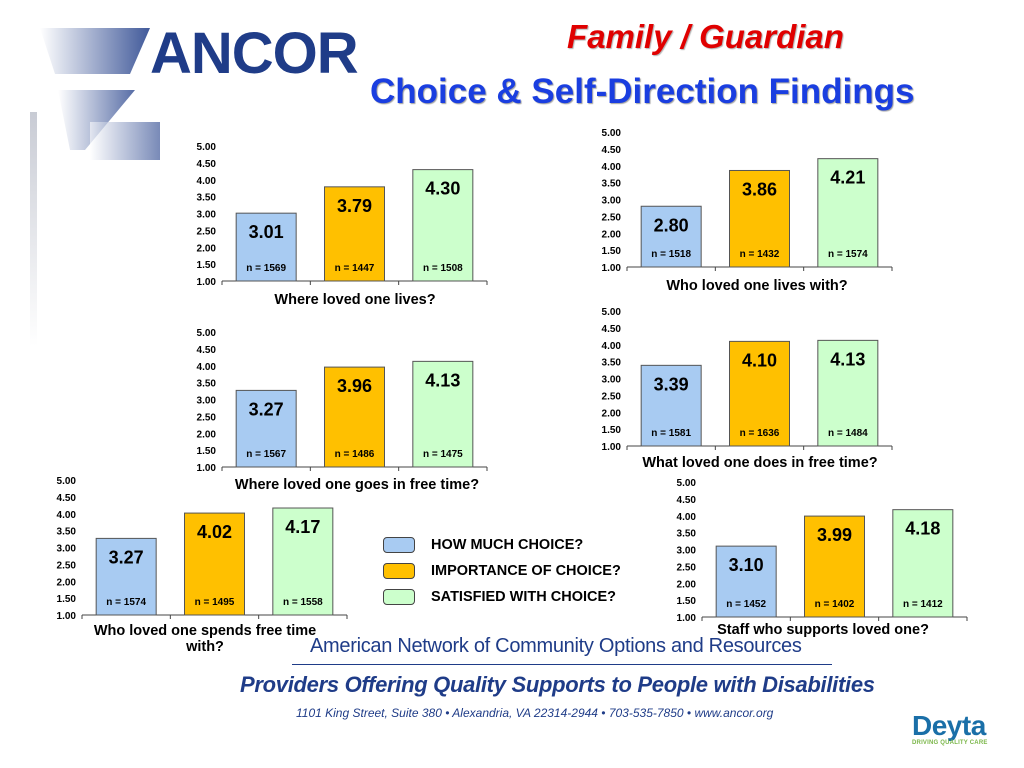  I want to click on bar-n-label: n = 1486, so click(355, 454).